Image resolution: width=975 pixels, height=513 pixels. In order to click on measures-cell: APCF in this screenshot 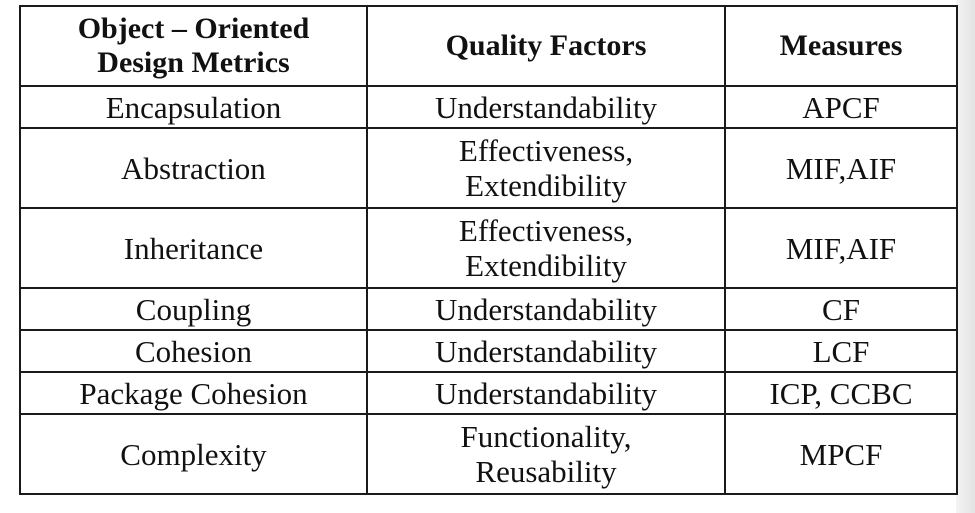, I will do `click(841, 107)`.